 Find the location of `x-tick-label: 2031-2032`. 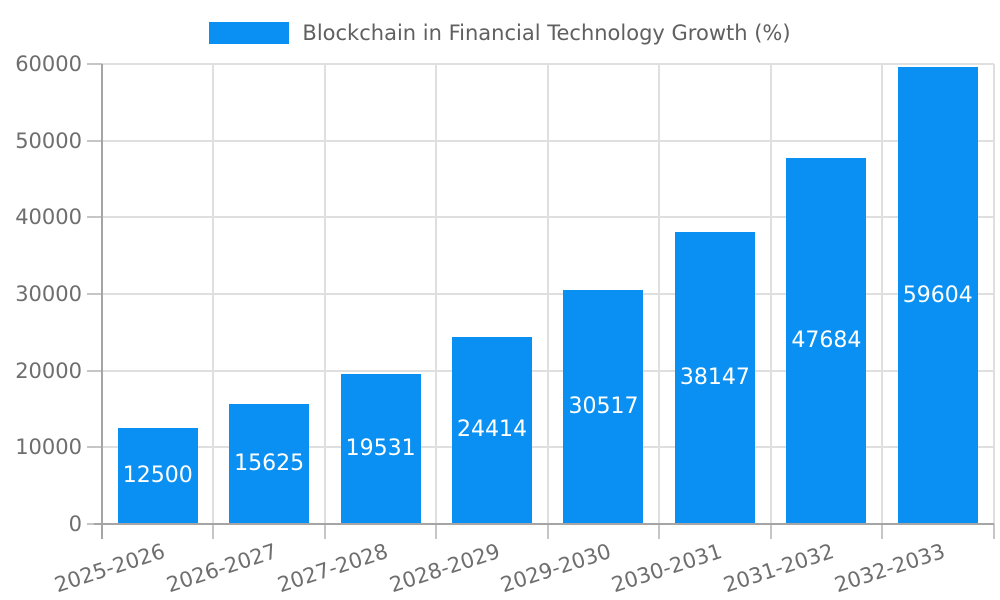

x-tick-label: 2031-2032 is located at coordinates (778, 568).